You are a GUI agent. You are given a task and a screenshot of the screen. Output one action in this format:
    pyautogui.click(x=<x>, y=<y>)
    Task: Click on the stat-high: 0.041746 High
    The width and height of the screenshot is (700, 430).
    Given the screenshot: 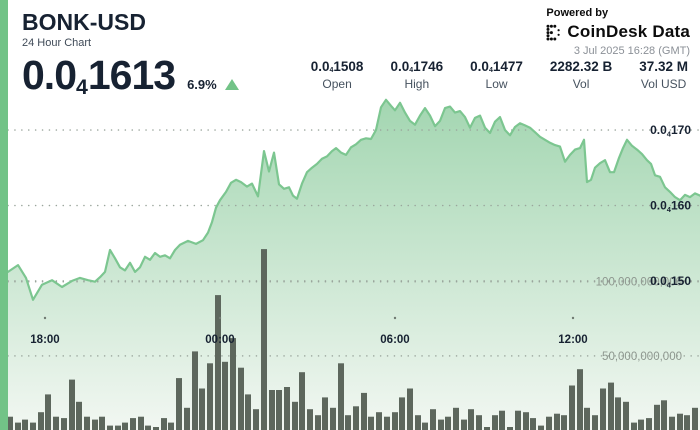 What is the action you would take?
    pyautogui.click(x=416, y=75)
    